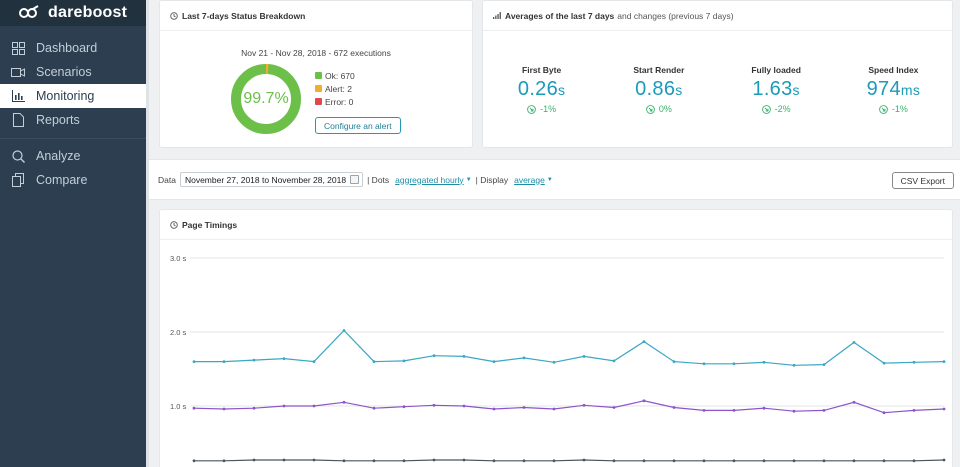 The height and width of the screenshot is (467, 960). Describe the element at coordinates (73, 48) in the screenshot. I see `sidebar-item-dashboard: Dashboard` at that location.